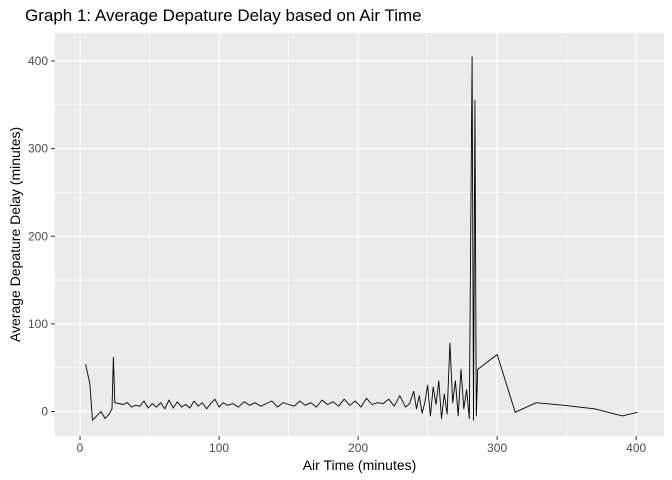  Describe the element at coordinates (38, 324) in the screenshot. I see `y-tick-label: 100` at that location.